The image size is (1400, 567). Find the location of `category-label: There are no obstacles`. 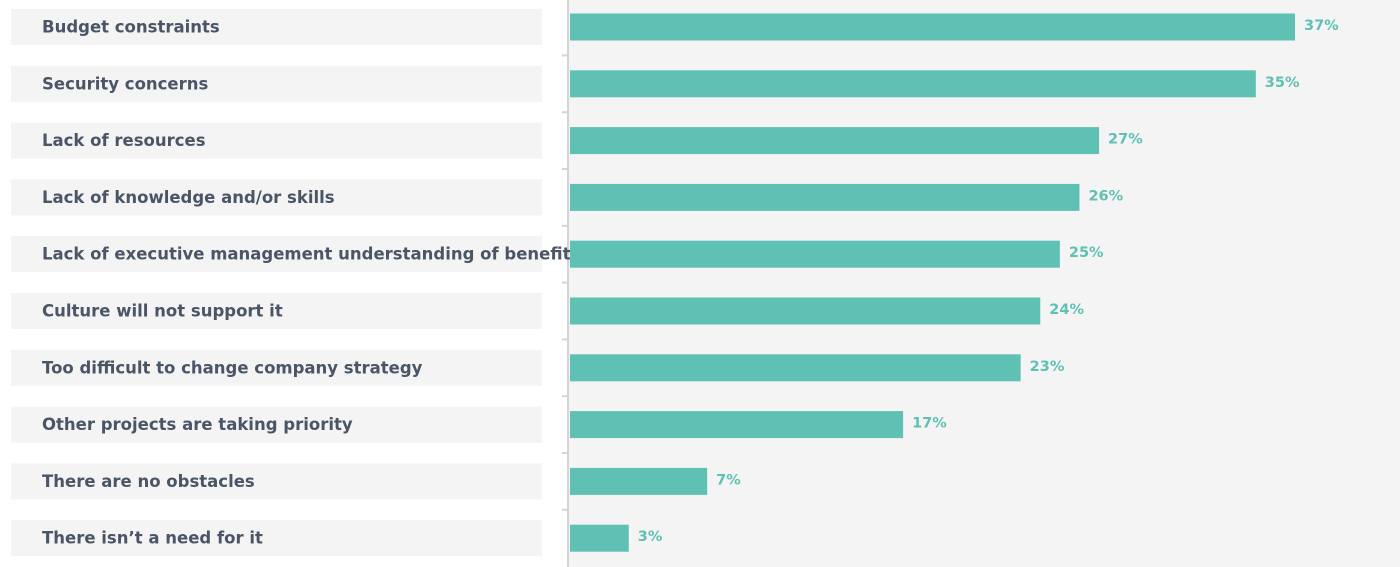

category-label: There are no obstacles is located at coordinates (148, 481).